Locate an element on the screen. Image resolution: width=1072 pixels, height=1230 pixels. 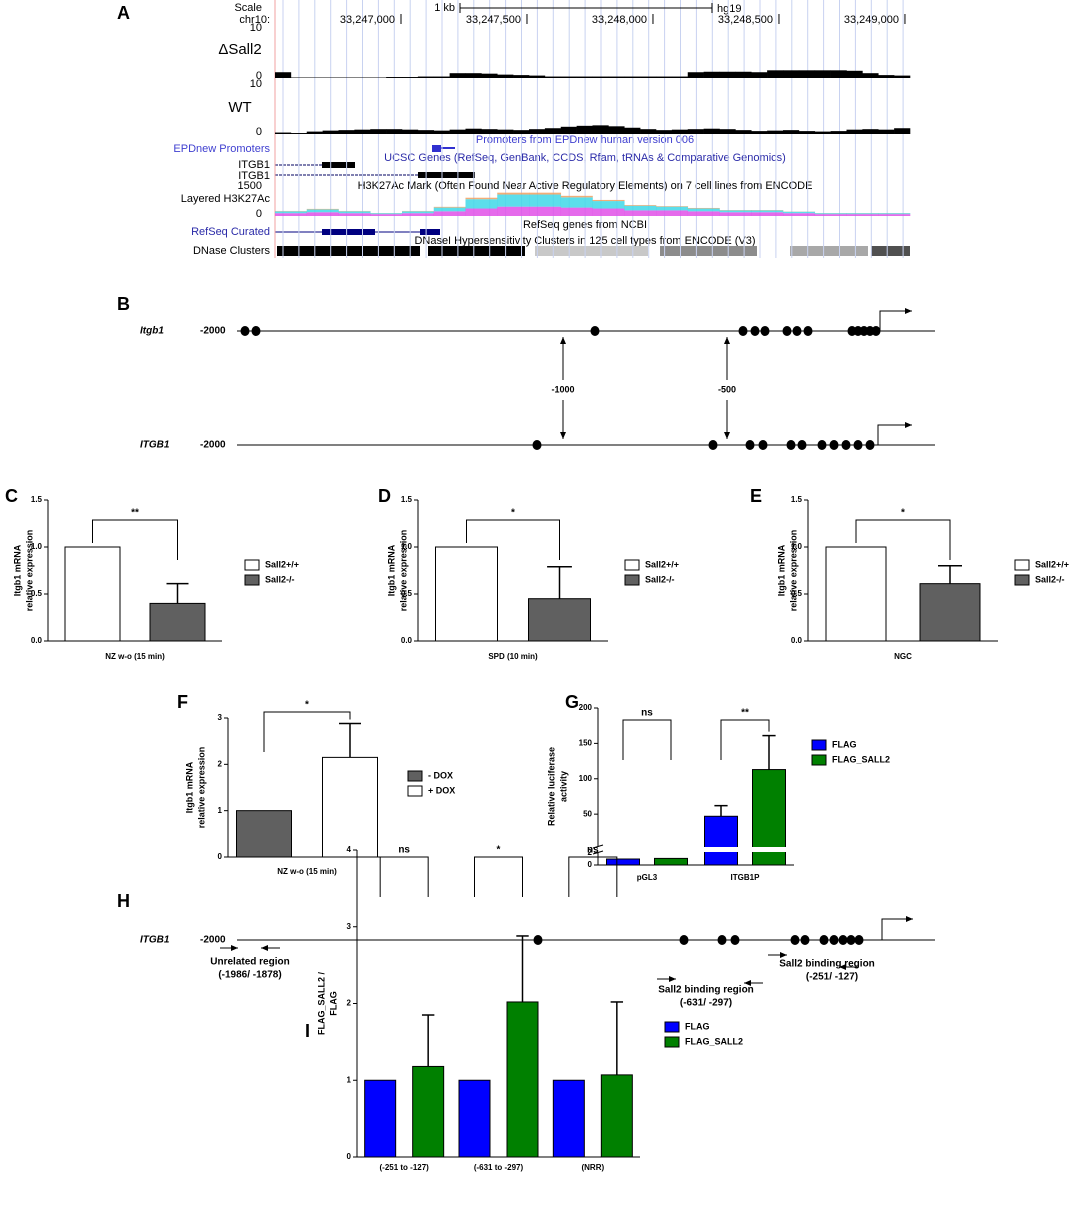
track-label: DNase Clusters is located at coordinates (232, 251).